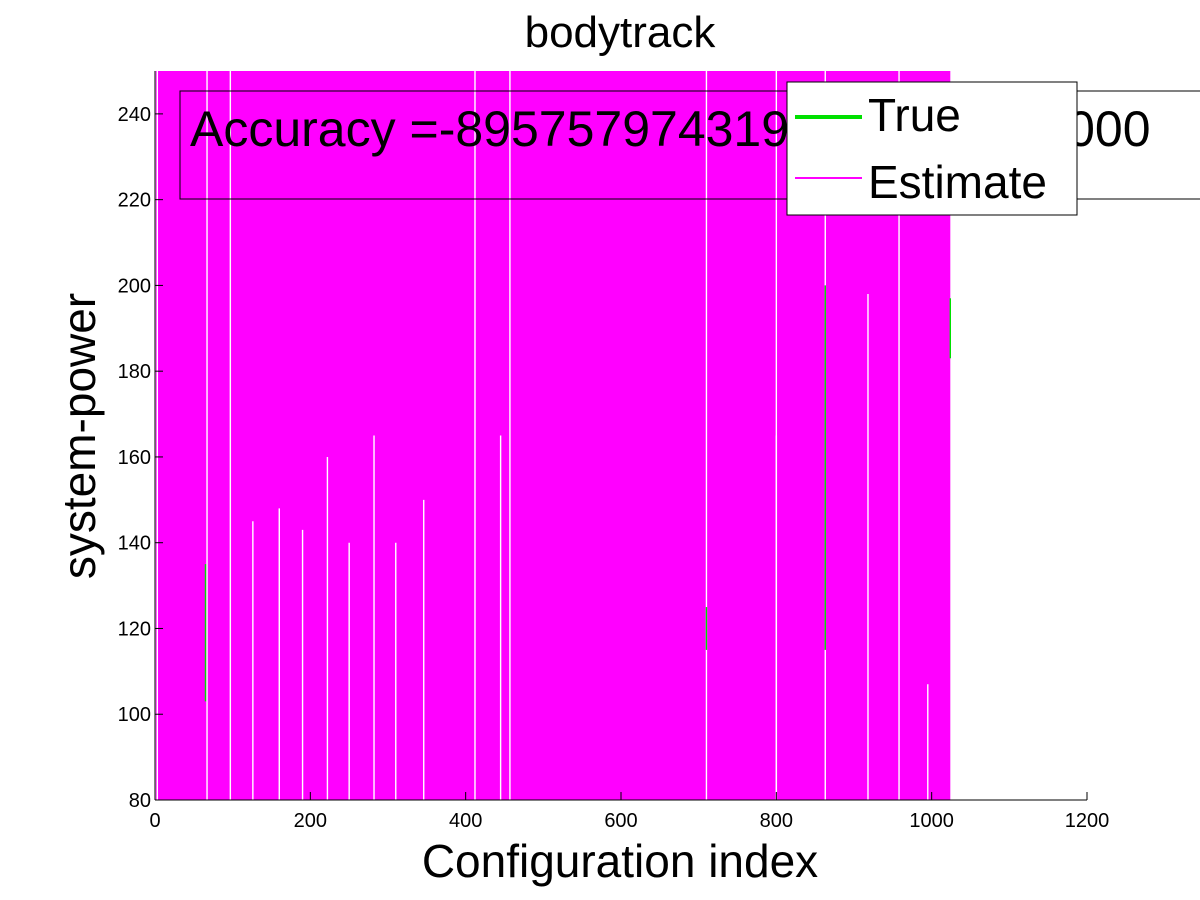 This screenshot has height=900, width=1200. I want to click on y-axis-label: system-power, so click(79, 436).